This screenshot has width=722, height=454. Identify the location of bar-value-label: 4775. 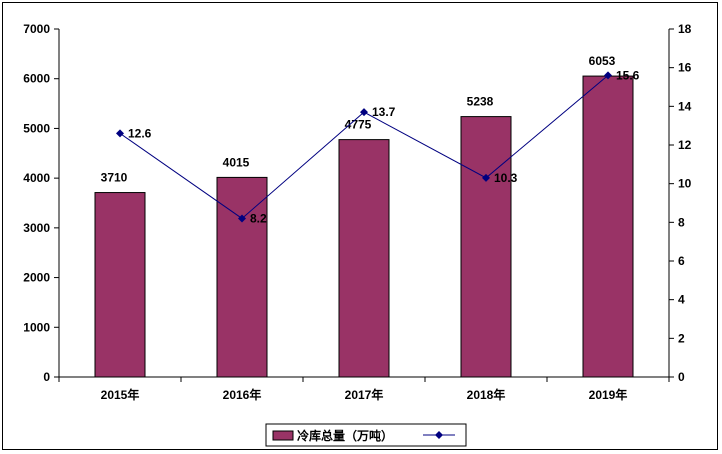
(358, 125).